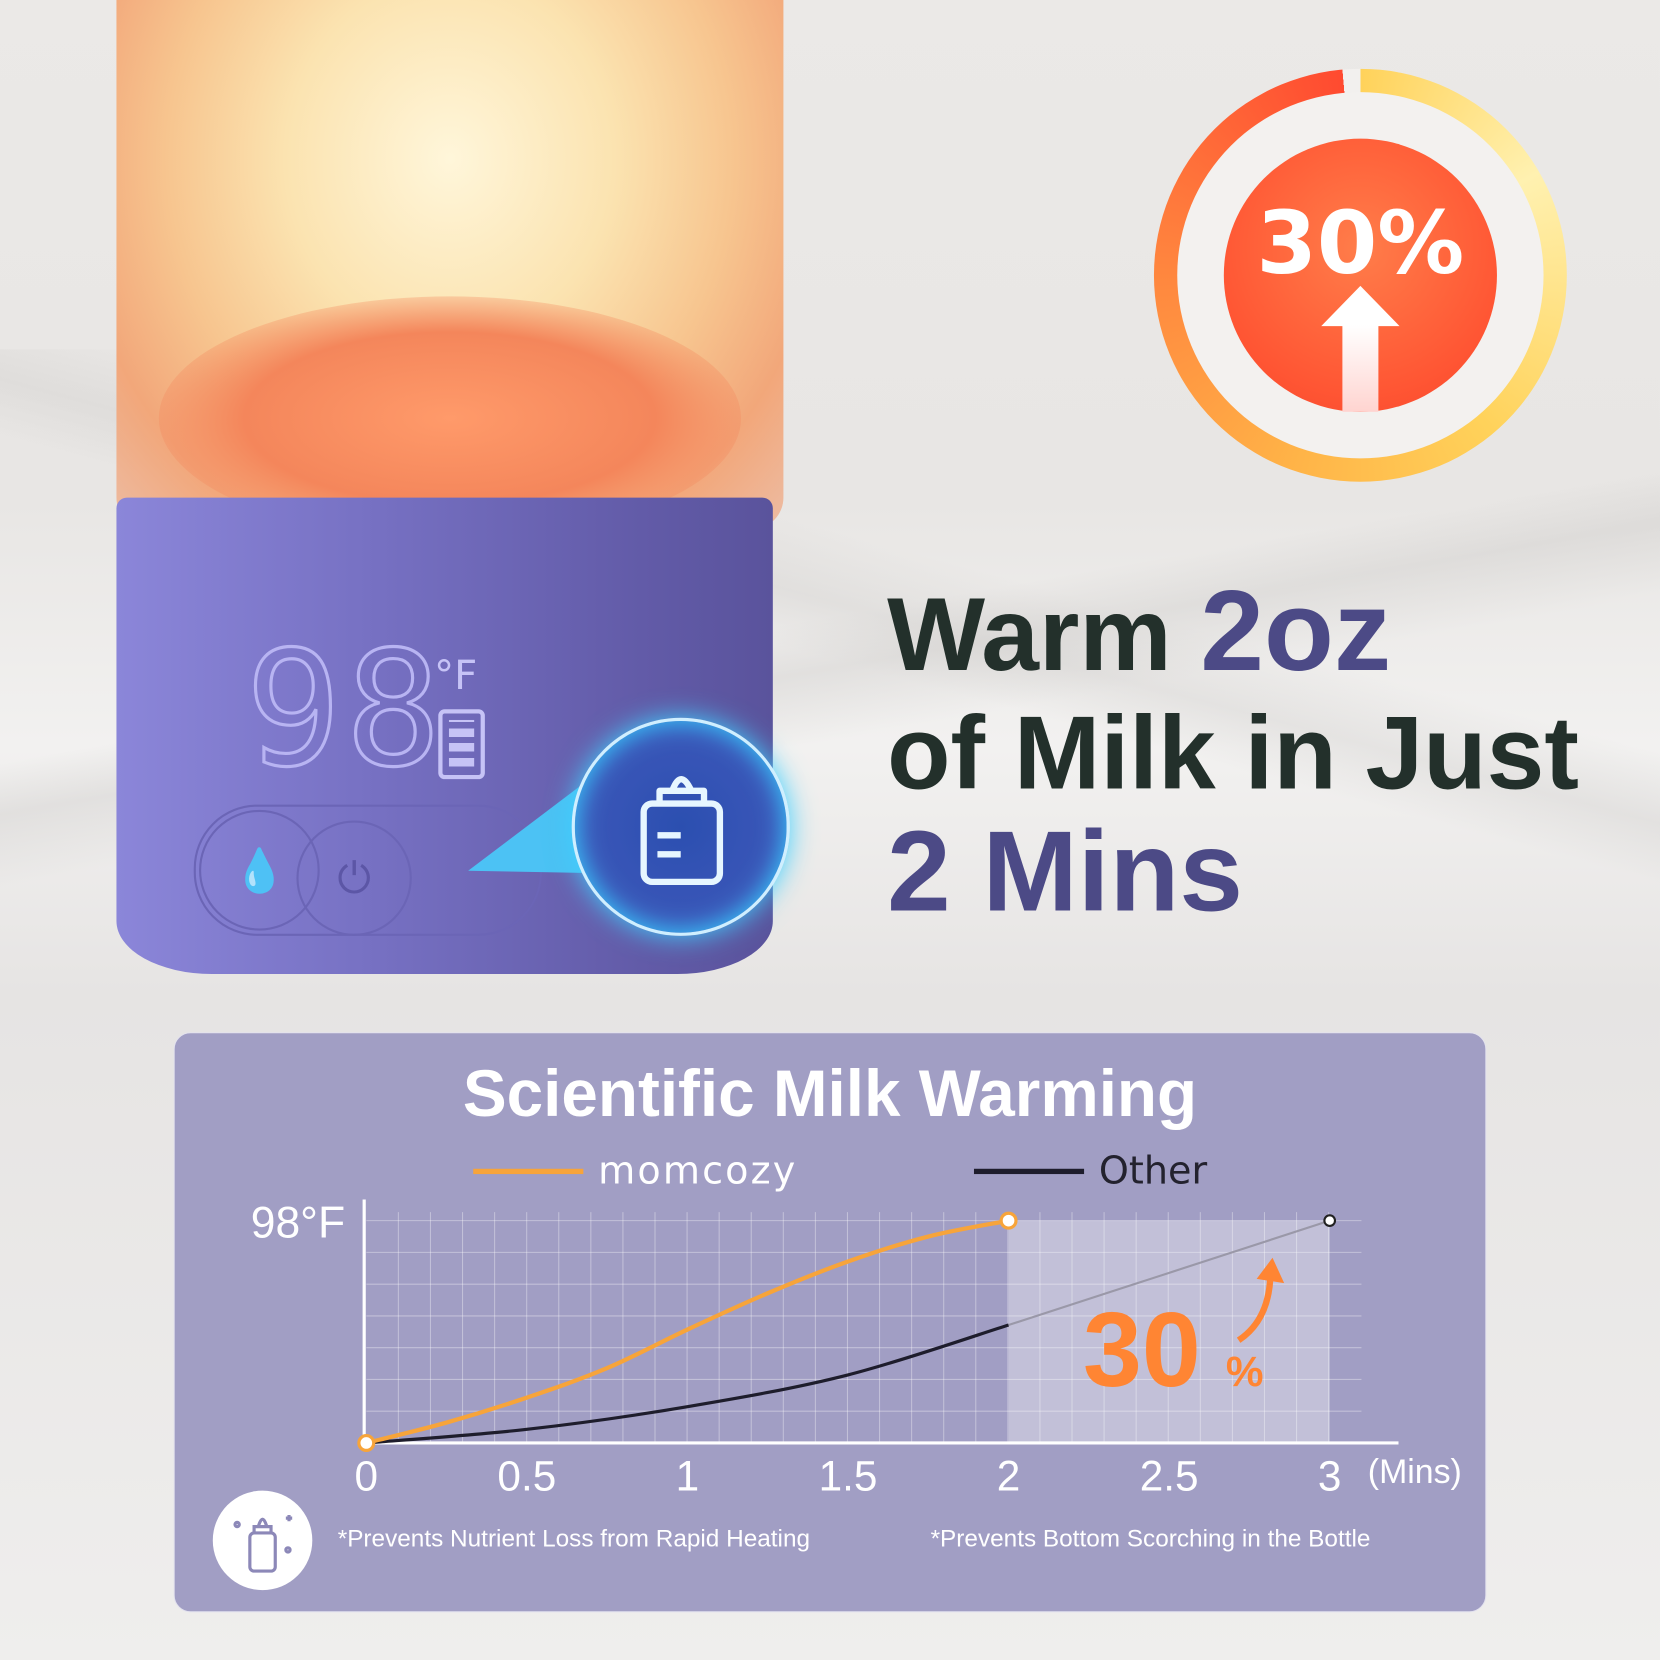 Image resolution: width=1660 pixels, height=1660 pixels. I want to click on x-tick-label: 0, so click(367, 1476).